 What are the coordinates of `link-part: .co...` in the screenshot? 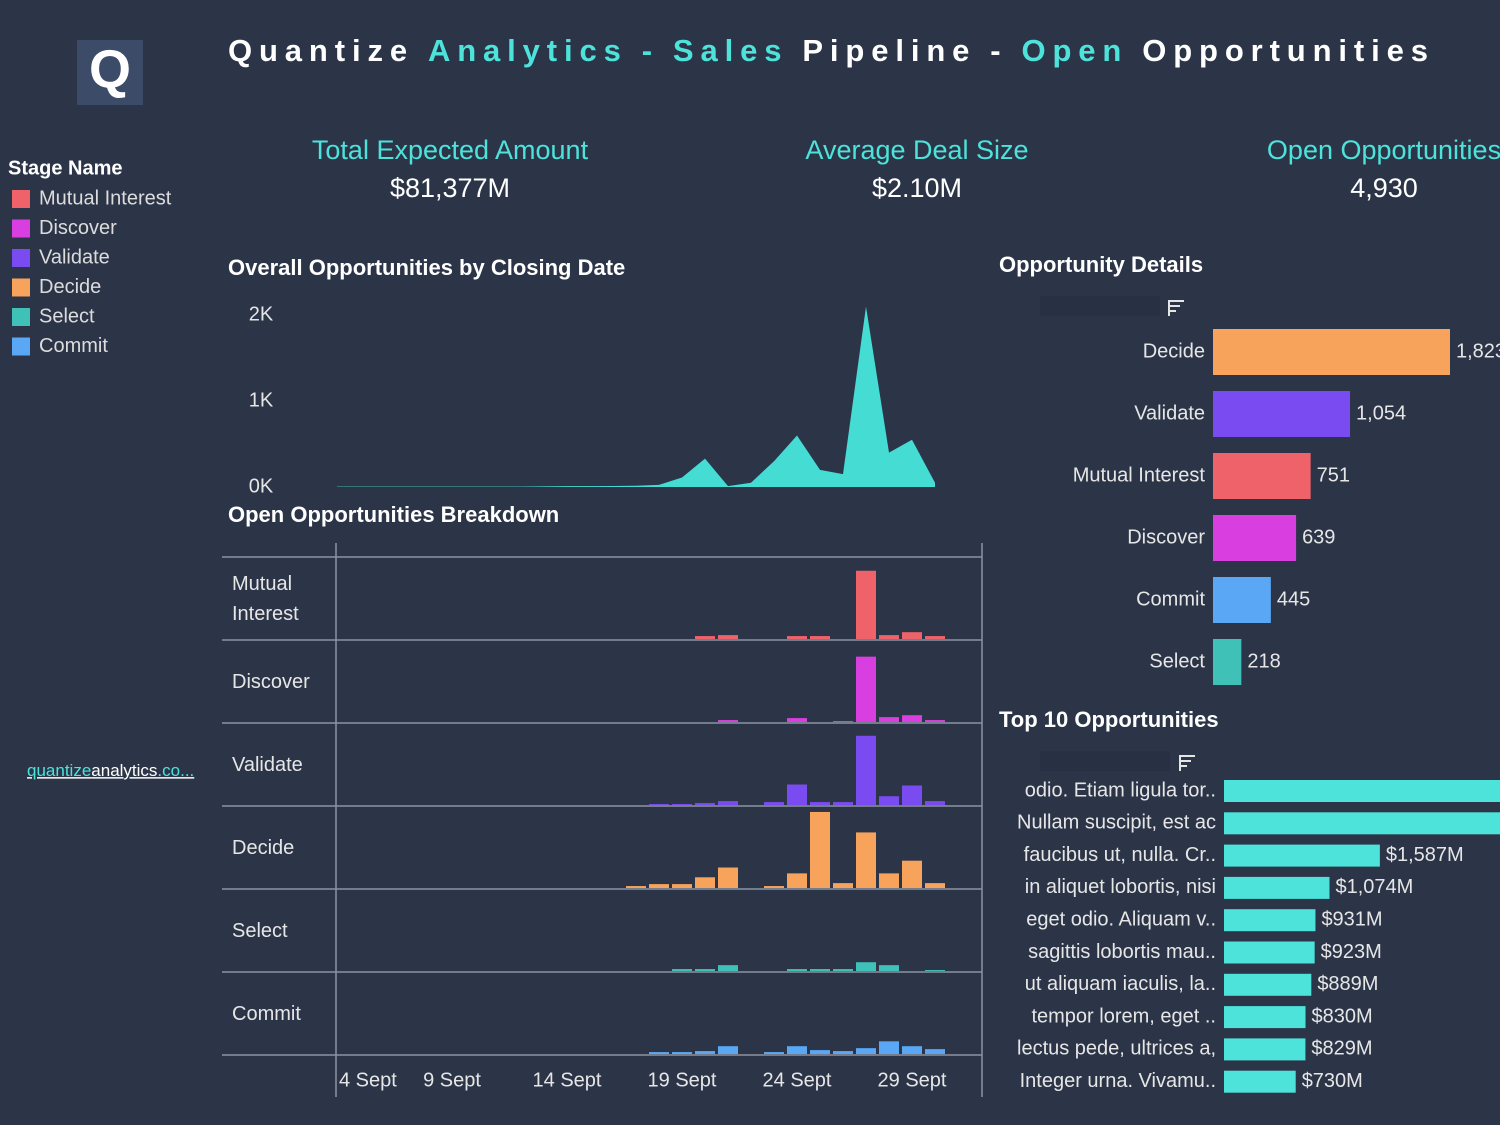 It's located at (175, 770).